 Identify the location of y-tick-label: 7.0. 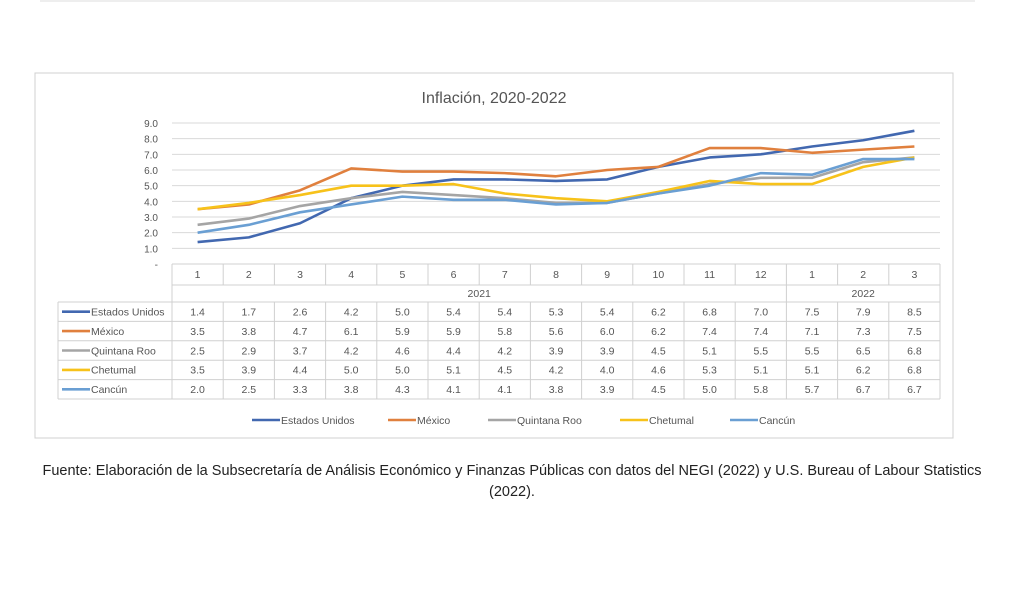
(151, 155).